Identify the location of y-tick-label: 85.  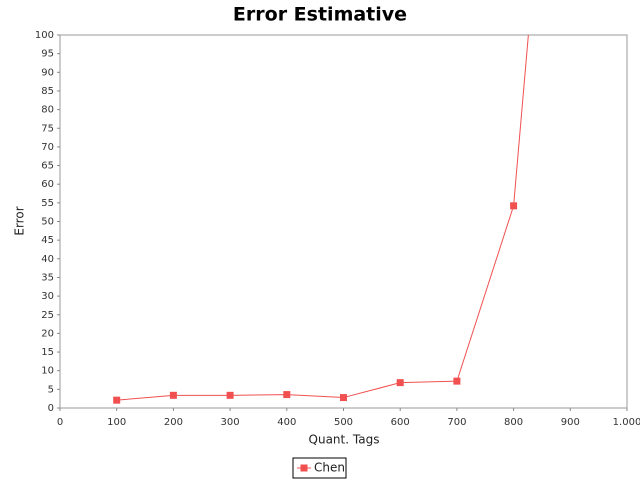
(47, 91).